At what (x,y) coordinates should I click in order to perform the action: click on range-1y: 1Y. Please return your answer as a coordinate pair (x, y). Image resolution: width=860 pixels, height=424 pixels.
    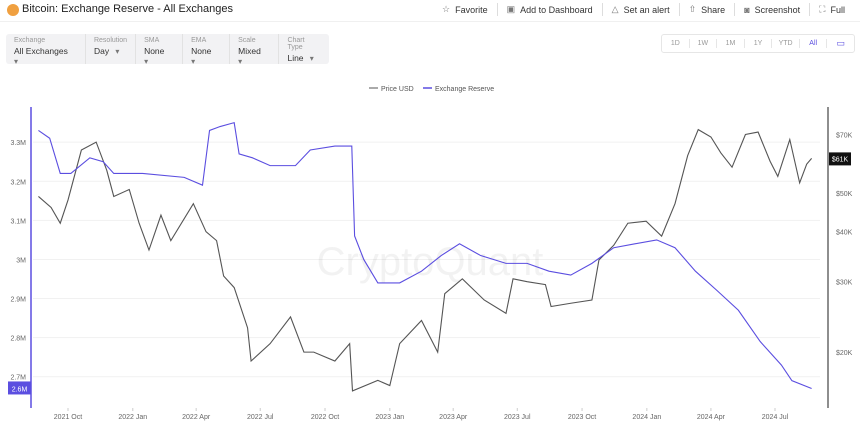
    Looking at the image, I should click on (757, 43).